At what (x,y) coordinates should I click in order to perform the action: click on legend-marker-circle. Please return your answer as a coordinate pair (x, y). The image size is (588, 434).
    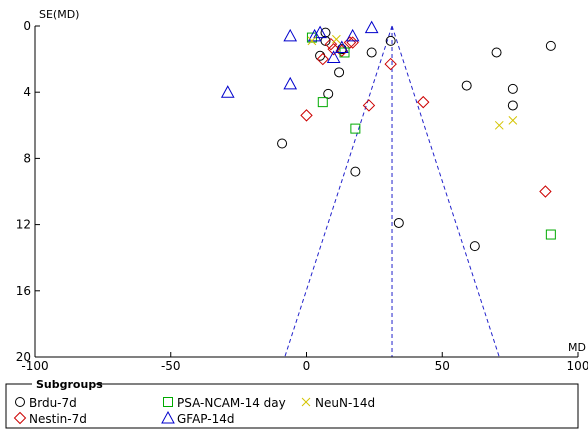
    Looking at the image, I should click on (20, 402).